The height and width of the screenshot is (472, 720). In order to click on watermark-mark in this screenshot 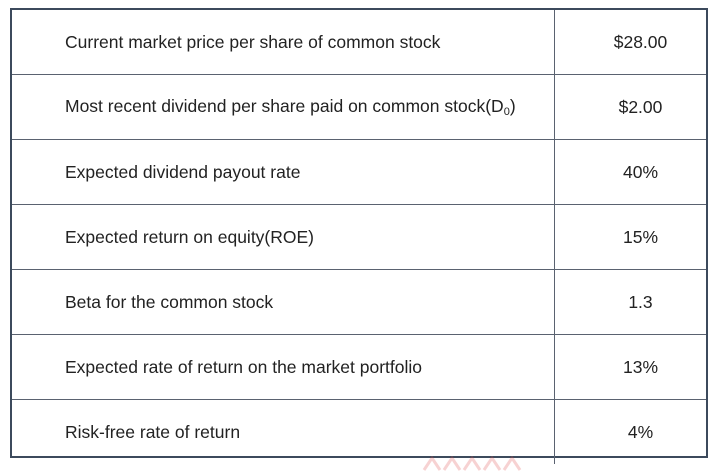, I will do `click(472, 463)`.